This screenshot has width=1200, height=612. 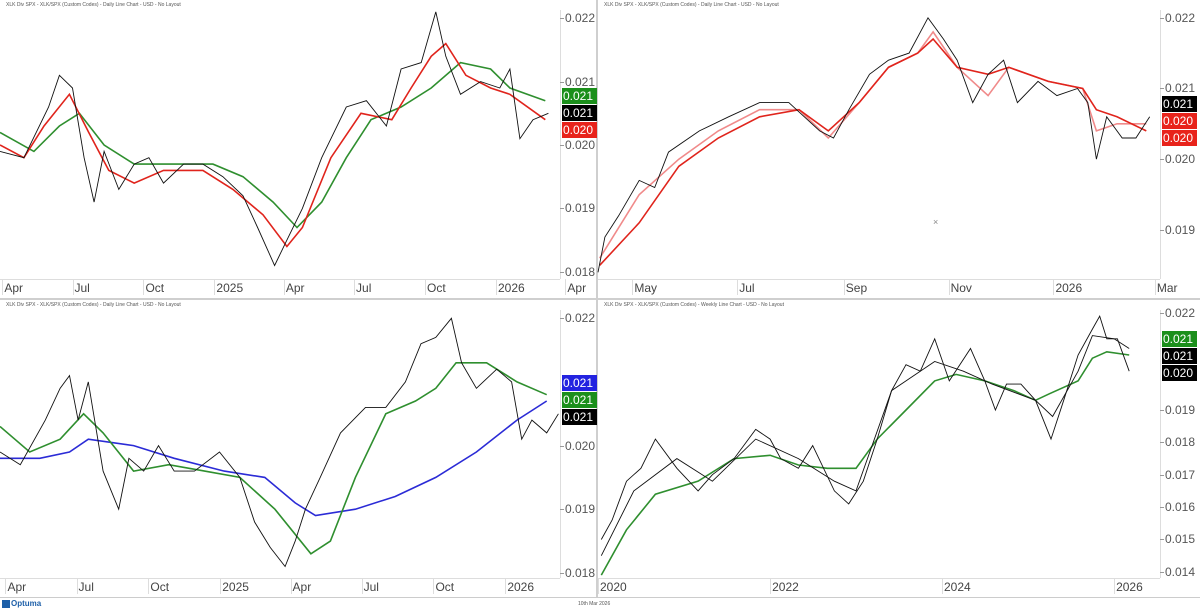 I want to click on optuma-logo-text: Optuma, so click(x=26, y=603).